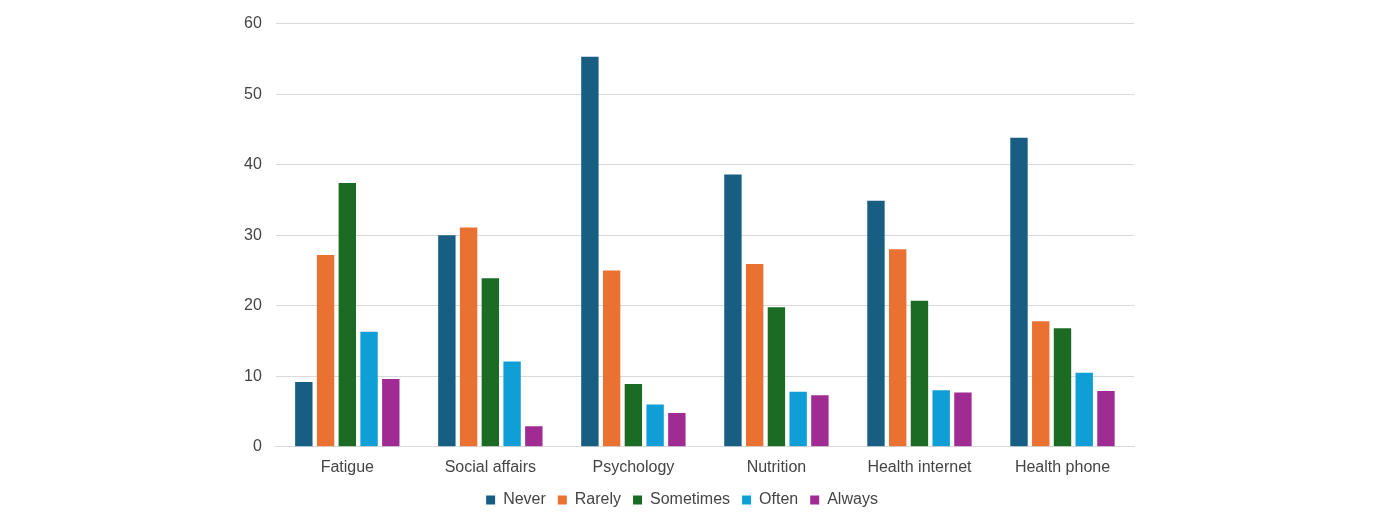  What do you see at coordinates (253, 93) in the screenshot?
I see `y-tick-label: 50` at bounding box center [253, 93].